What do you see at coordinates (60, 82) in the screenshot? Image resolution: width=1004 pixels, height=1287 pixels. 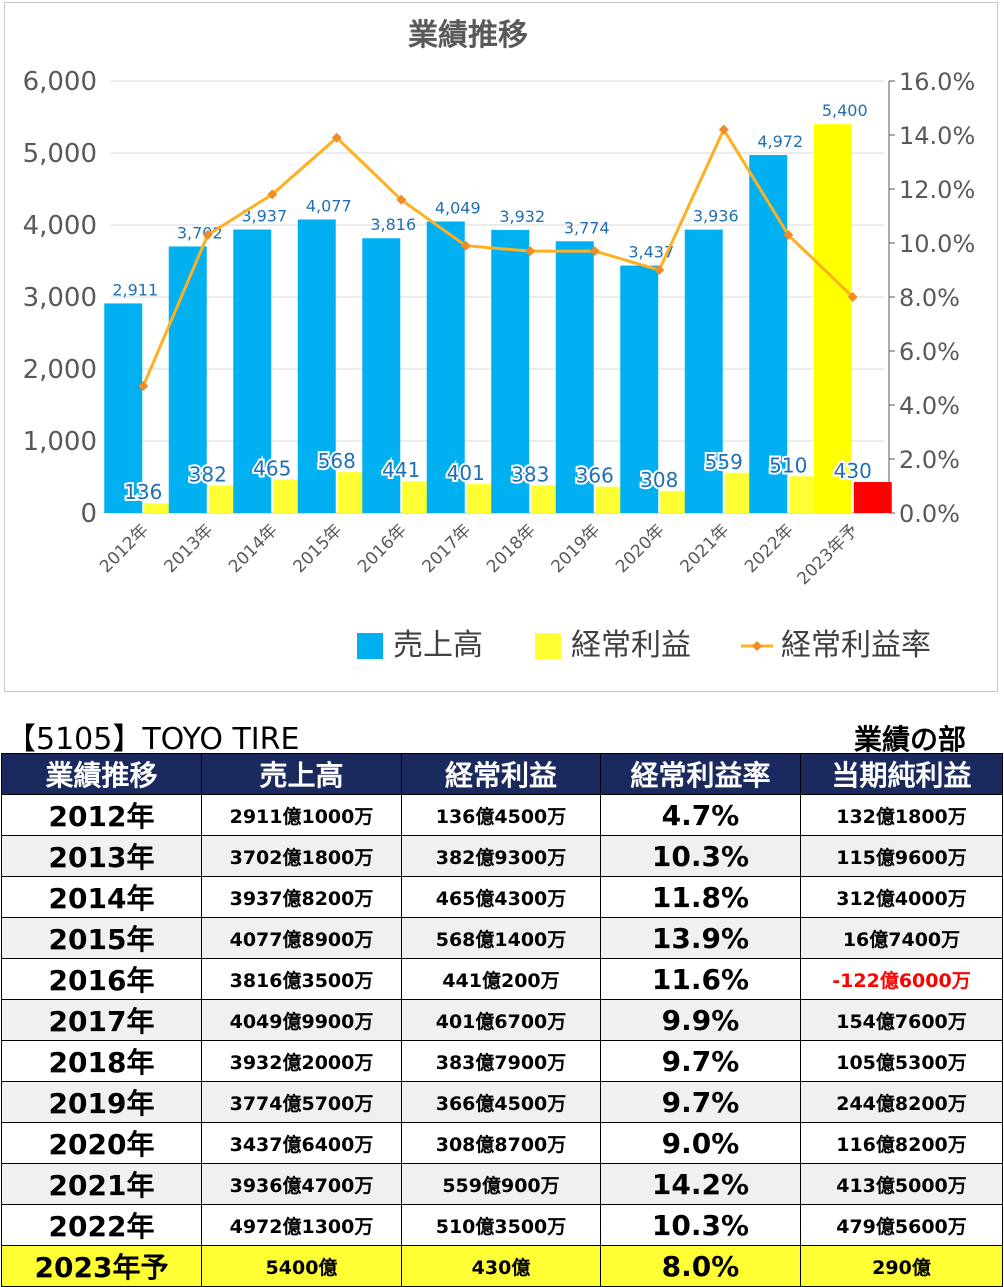 I see `y-left-tick-label: 6,000` at bounding box center [60, 82].